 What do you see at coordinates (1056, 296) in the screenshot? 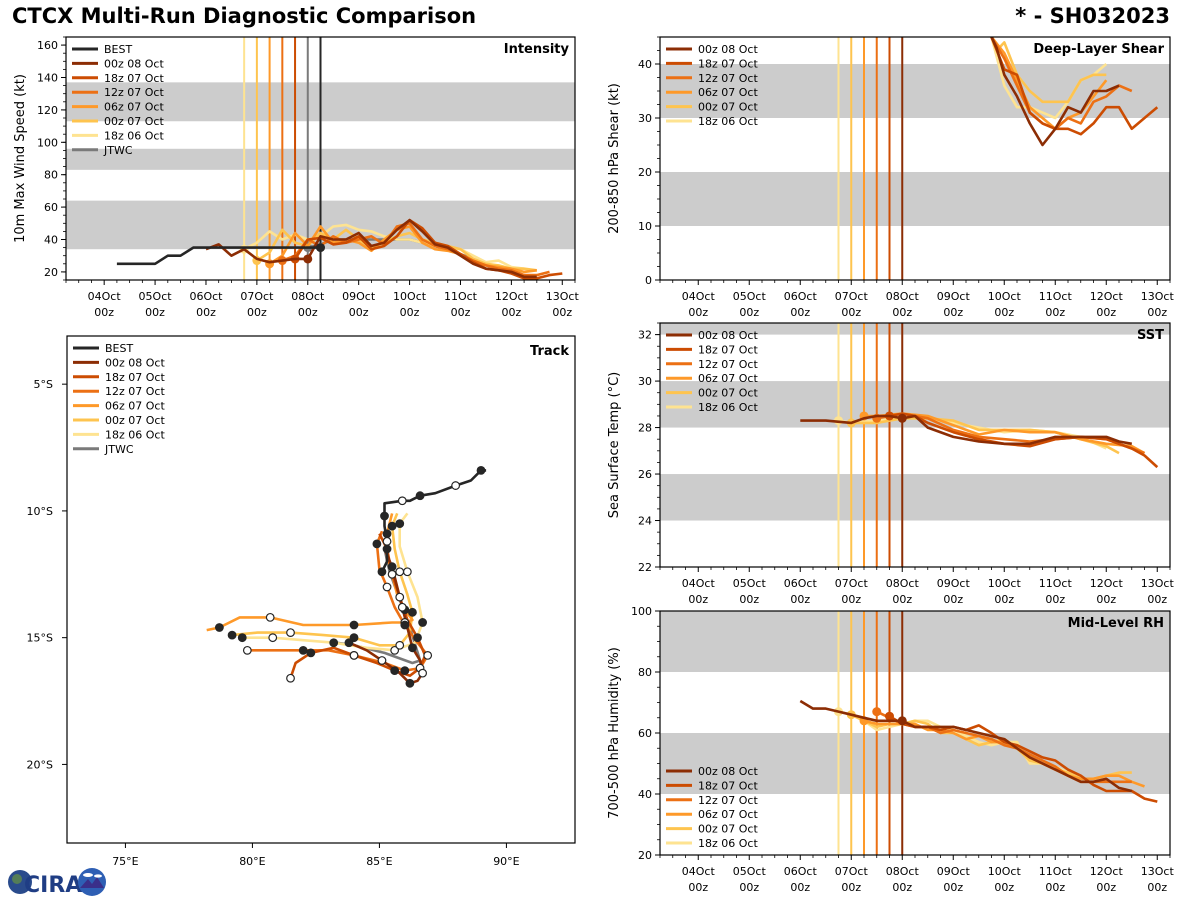
I see `x-tick-label: 11Oct` at bounding box center [1056, 296].